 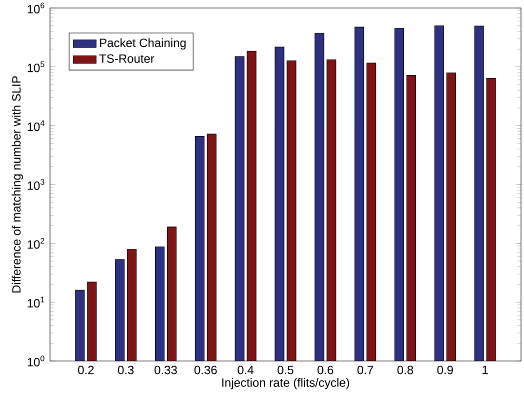 What do you see at coordinates (36, 126) in the screenshot?
I see `y-tick-label: 10$^{4}$` at bounding box center [36, 126].